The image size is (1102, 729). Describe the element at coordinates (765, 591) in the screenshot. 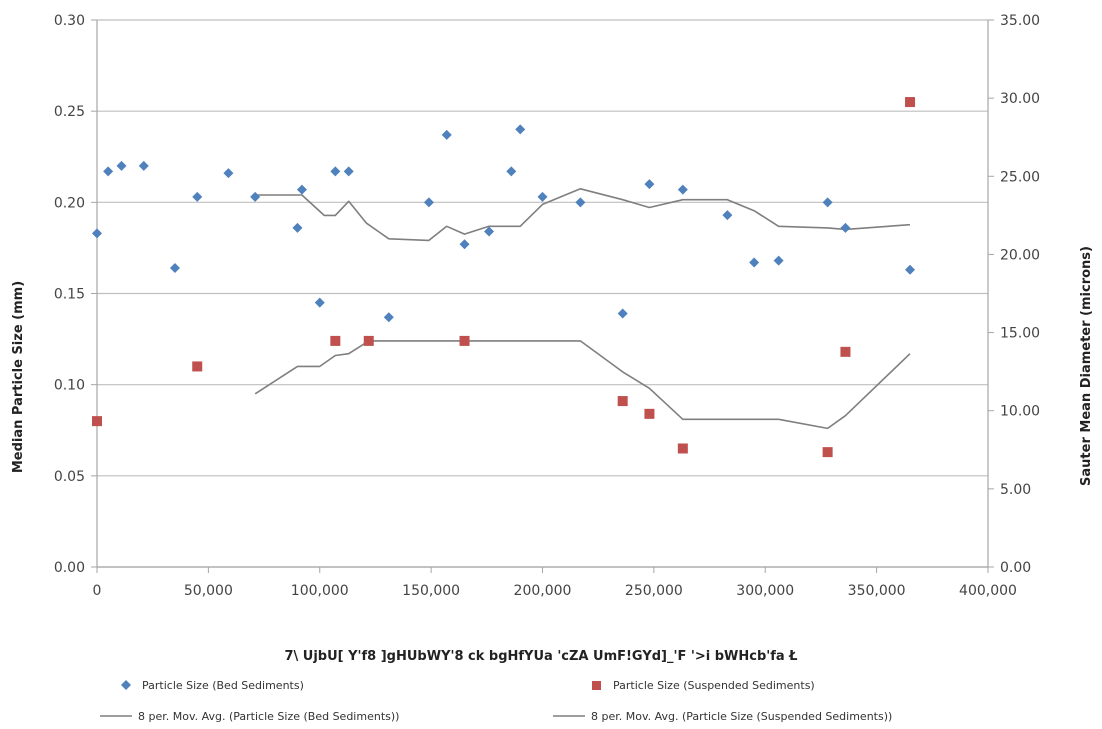

I see `x-tick-label: 300,000` at that location.